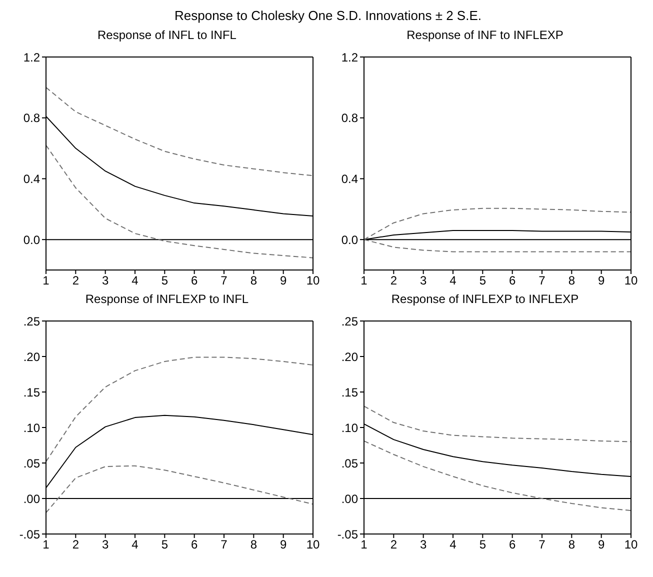  I want to click on chart-title: Response of INFLEXP to INFLEXP, so click(485, 300).